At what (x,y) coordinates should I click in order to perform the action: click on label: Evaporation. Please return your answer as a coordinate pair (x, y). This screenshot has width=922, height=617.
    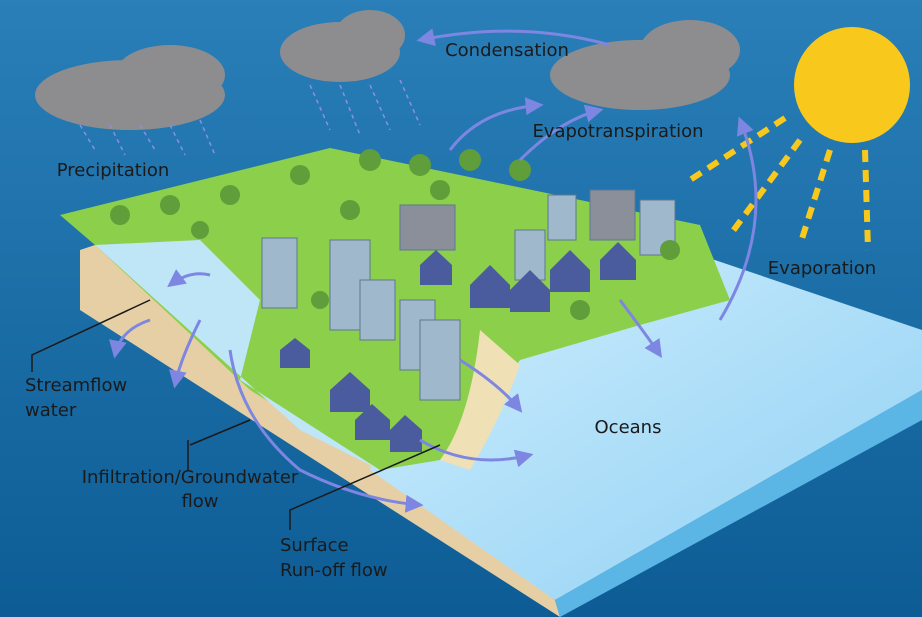
    Looking at the image, I should click on (822, 268).